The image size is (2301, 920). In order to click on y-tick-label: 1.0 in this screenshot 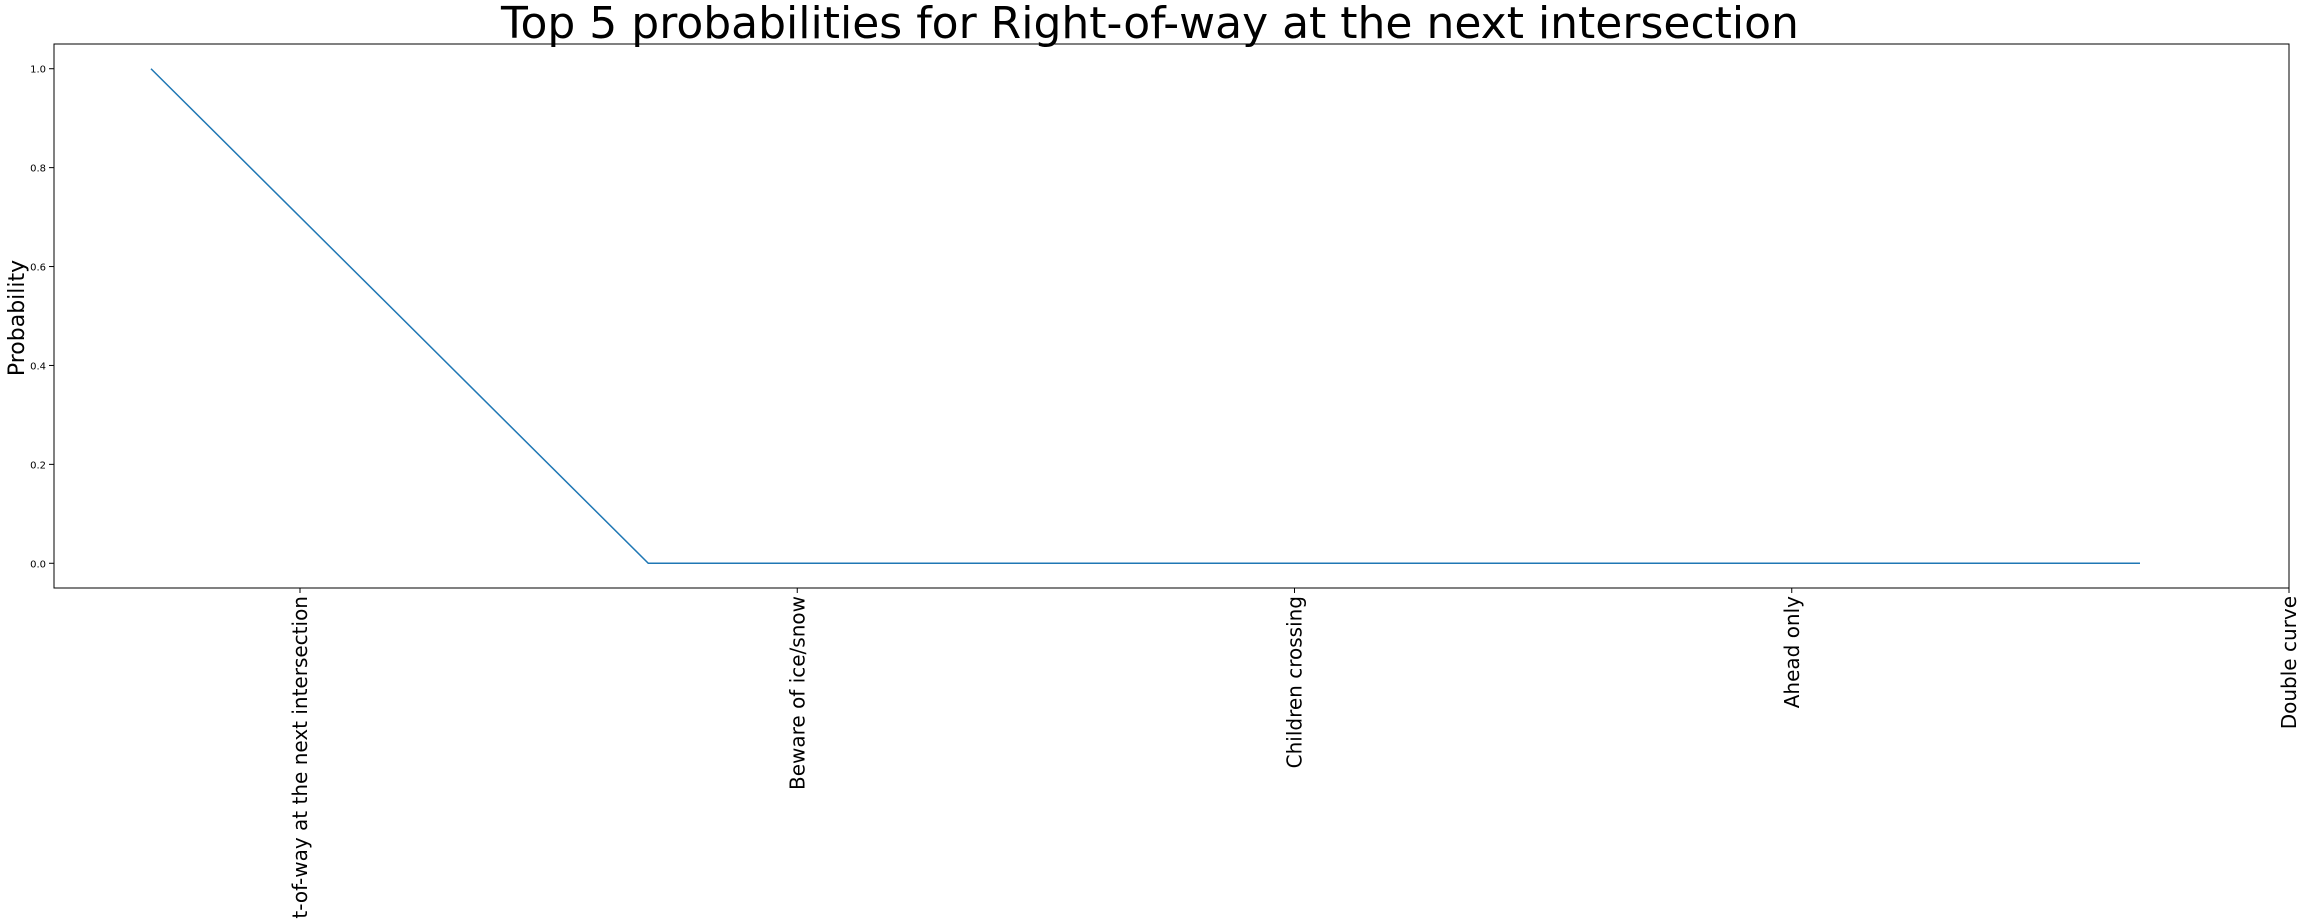, I will do `click(38, 70)`.